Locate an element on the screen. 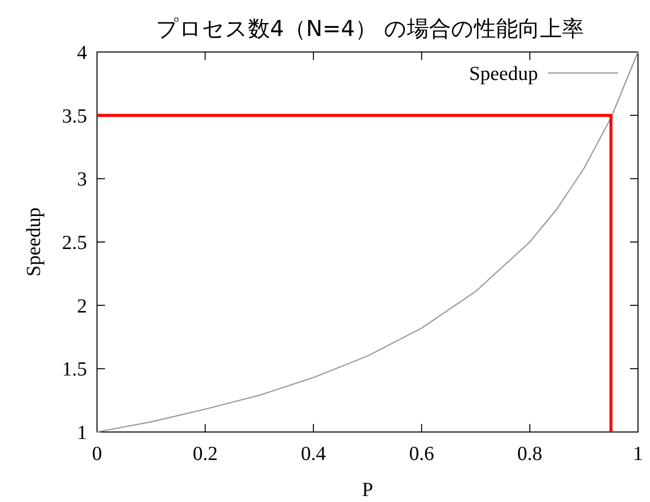 The height and width of the screenshot is (502, 650). chart-title: プロセス数4（N=4） の場合の性能向上率 is located at coordinates (370, 29).